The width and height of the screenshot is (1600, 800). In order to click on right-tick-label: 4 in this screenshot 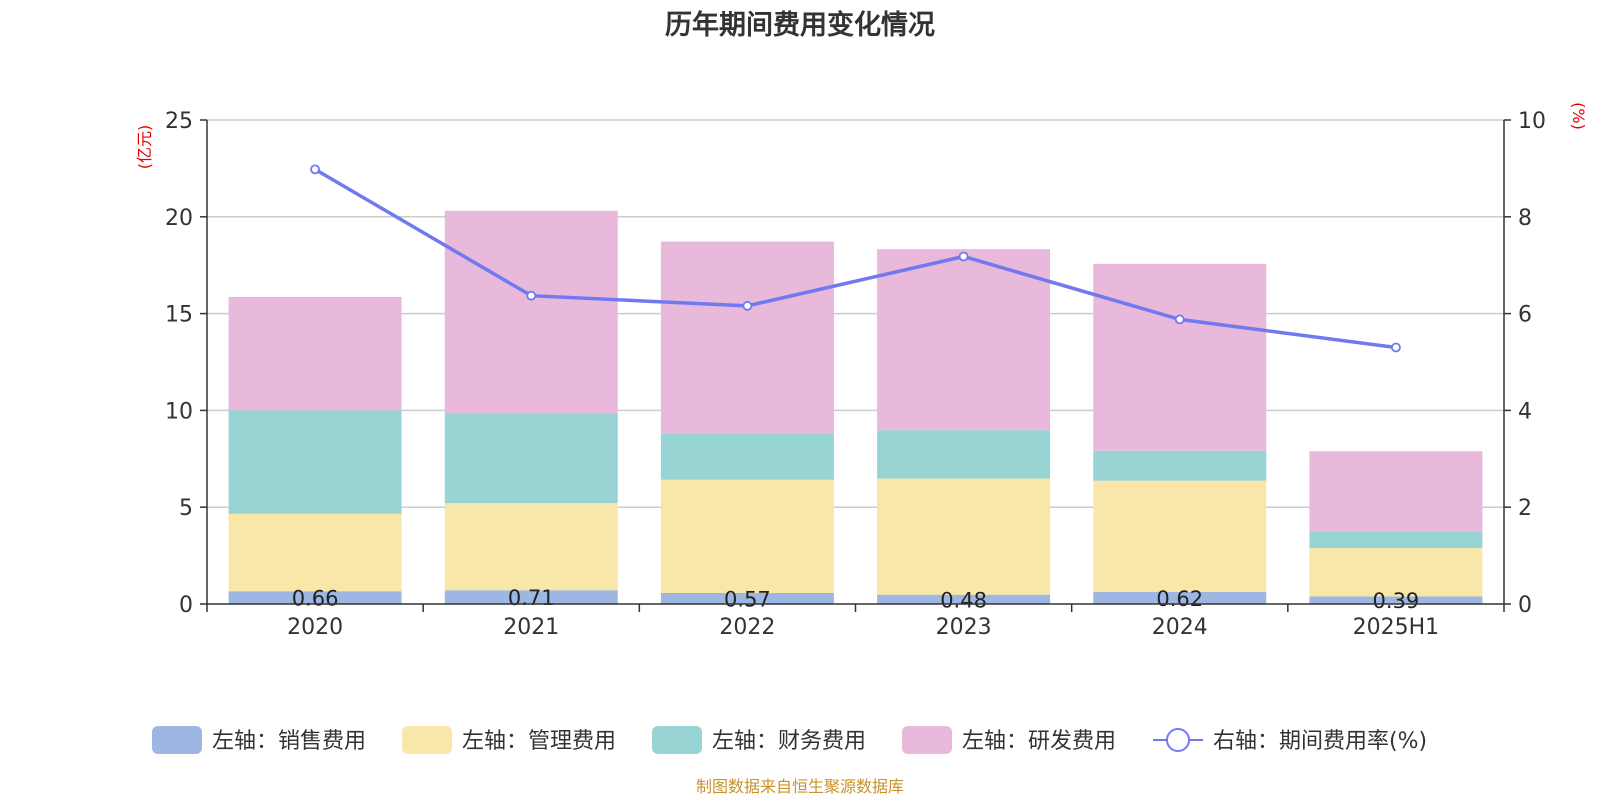, I will do `click(1525, 411)`.